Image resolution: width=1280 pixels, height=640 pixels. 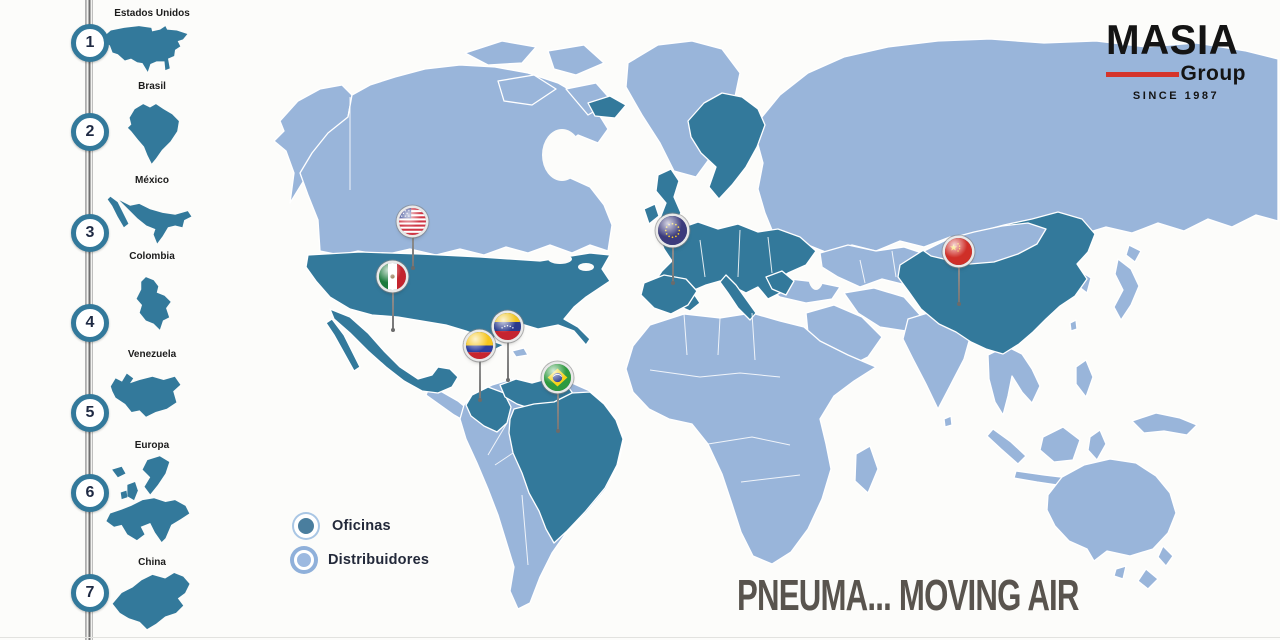 I want to click on legend-offices-label: Oficinas, so click(x=361, y=526).